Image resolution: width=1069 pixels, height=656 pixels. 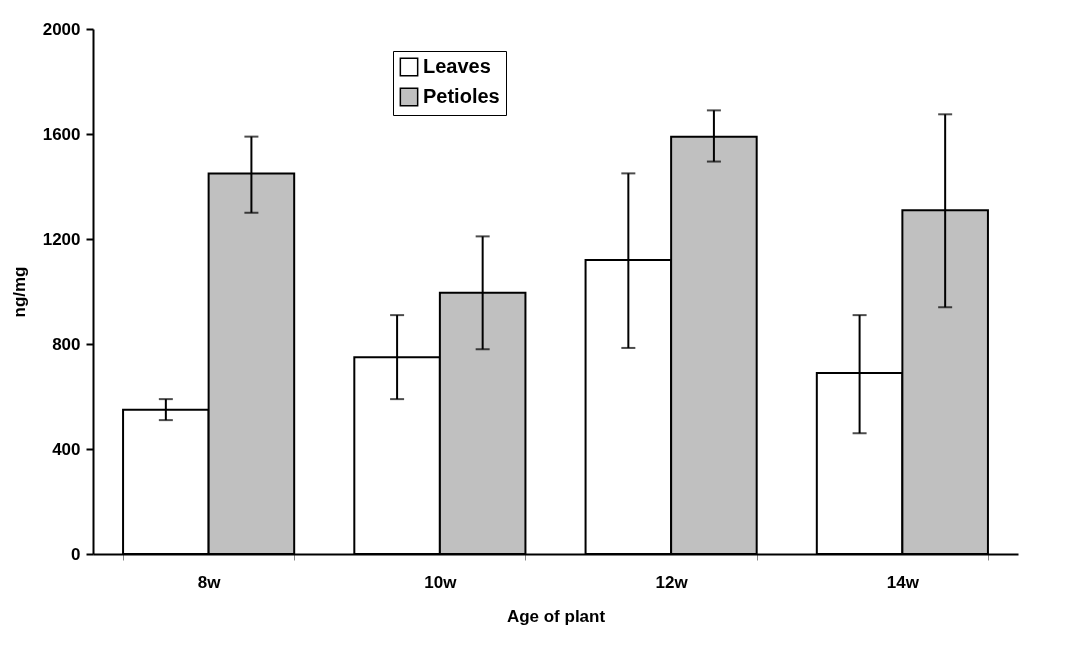 I want to click on legend-label: Leaves, so click(x=457, y=66).